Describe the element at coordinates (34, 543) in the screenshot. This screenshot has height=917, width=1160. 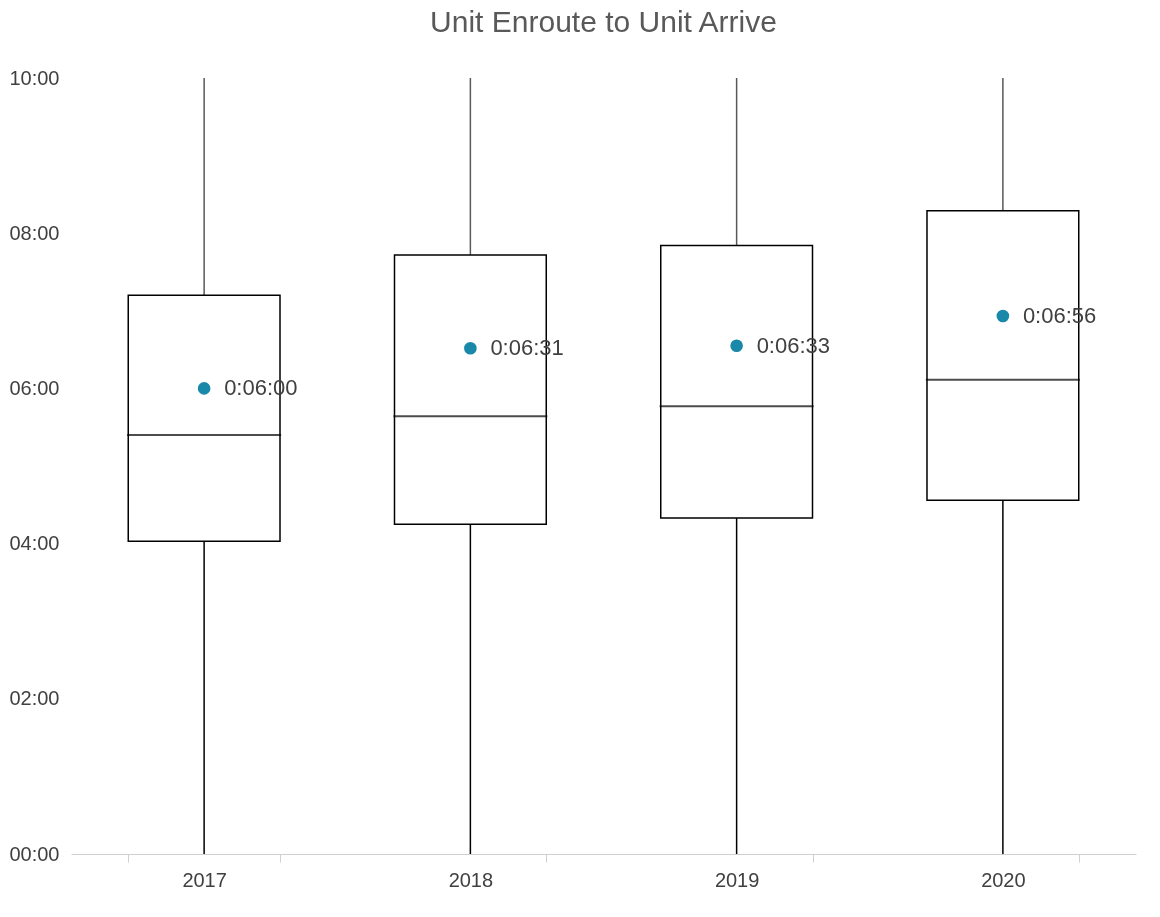
I see `y-tick-label: 04:00` at that location.